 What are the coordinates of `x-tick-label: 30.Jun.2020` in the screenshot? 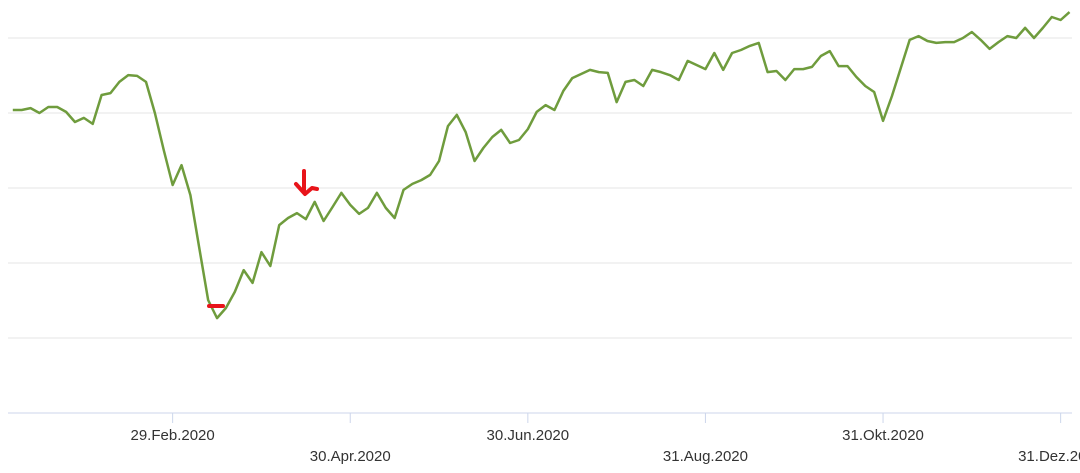 It's located at (528, 435).